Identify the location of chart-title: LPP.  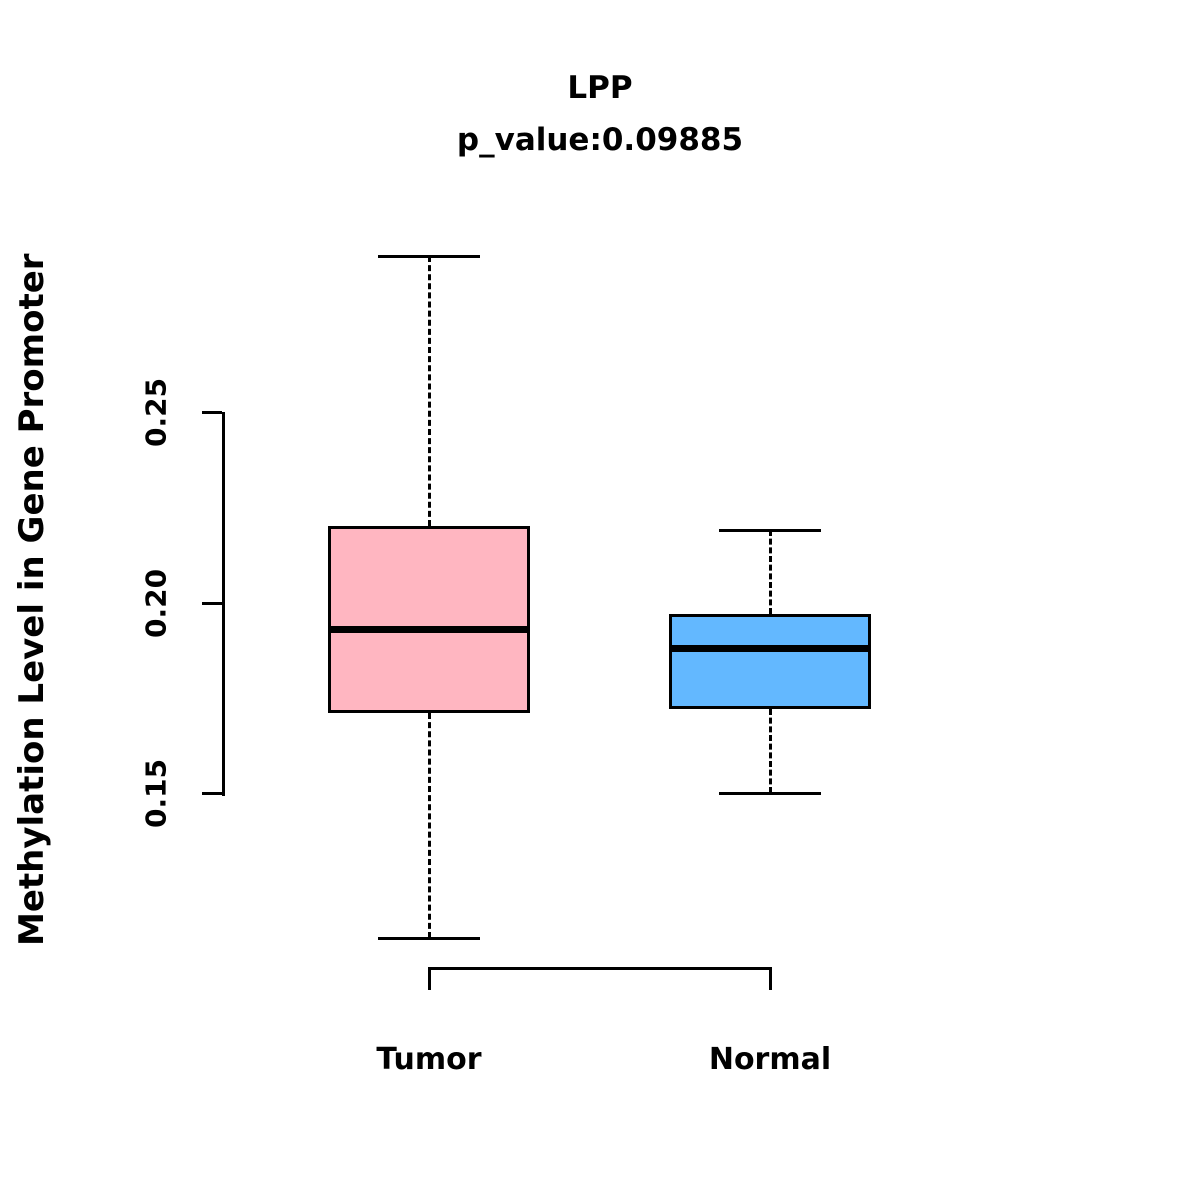
(600, 88).